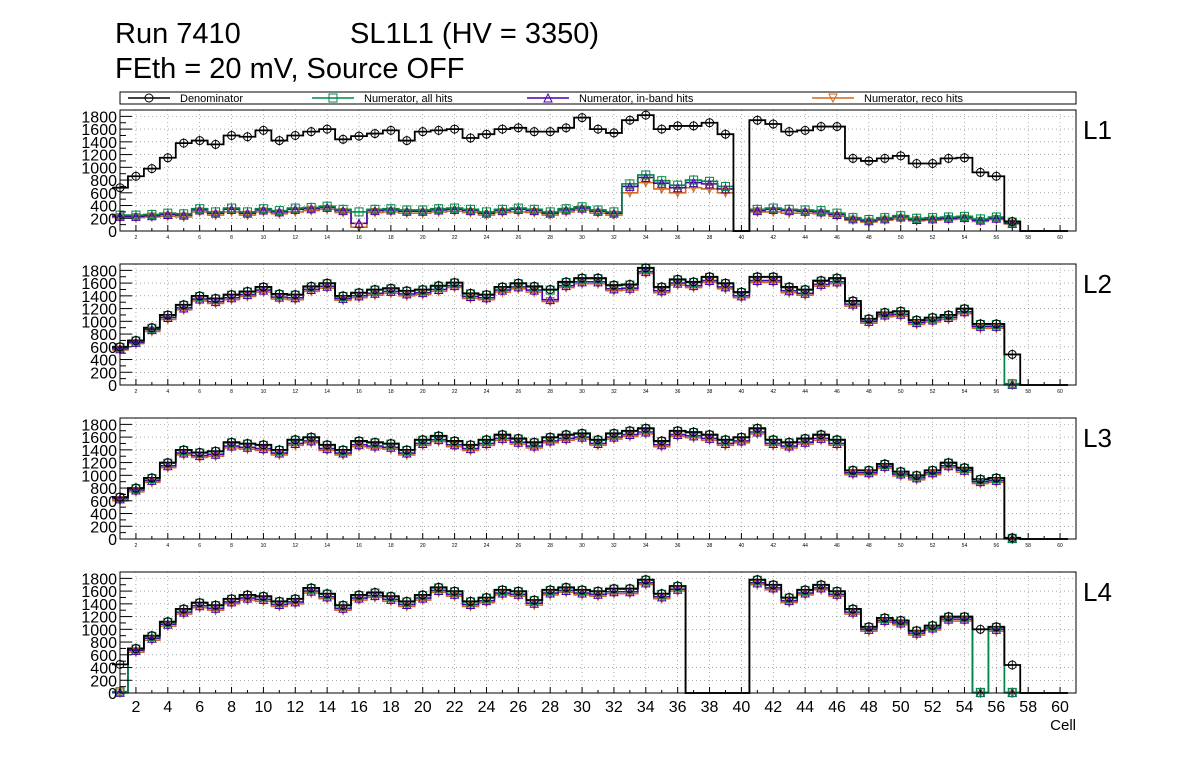 Image resolution: width=1196 pixels, height=777 pixels. What do you see at coordinates (103, 194) in the screenshot?
I see `ytick-label-L1-600: 600` at bounding box center [103, 194].